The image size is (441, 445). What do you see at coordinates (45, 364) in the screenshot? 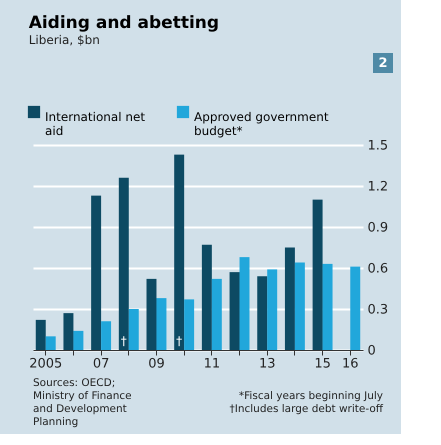
I see `x-tick-label: 2005` at bounding box center [45, 364].